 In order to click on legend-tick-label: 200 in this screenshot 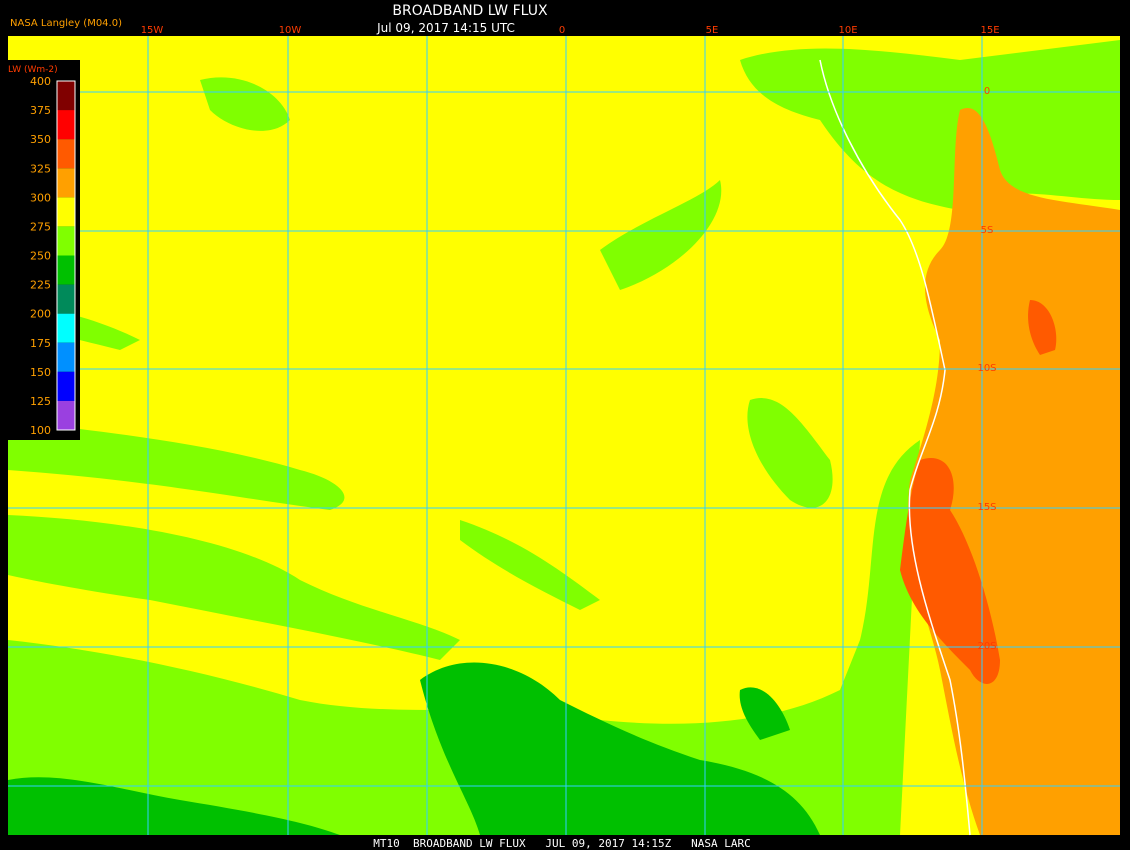, I will do `click(40, 314)`.